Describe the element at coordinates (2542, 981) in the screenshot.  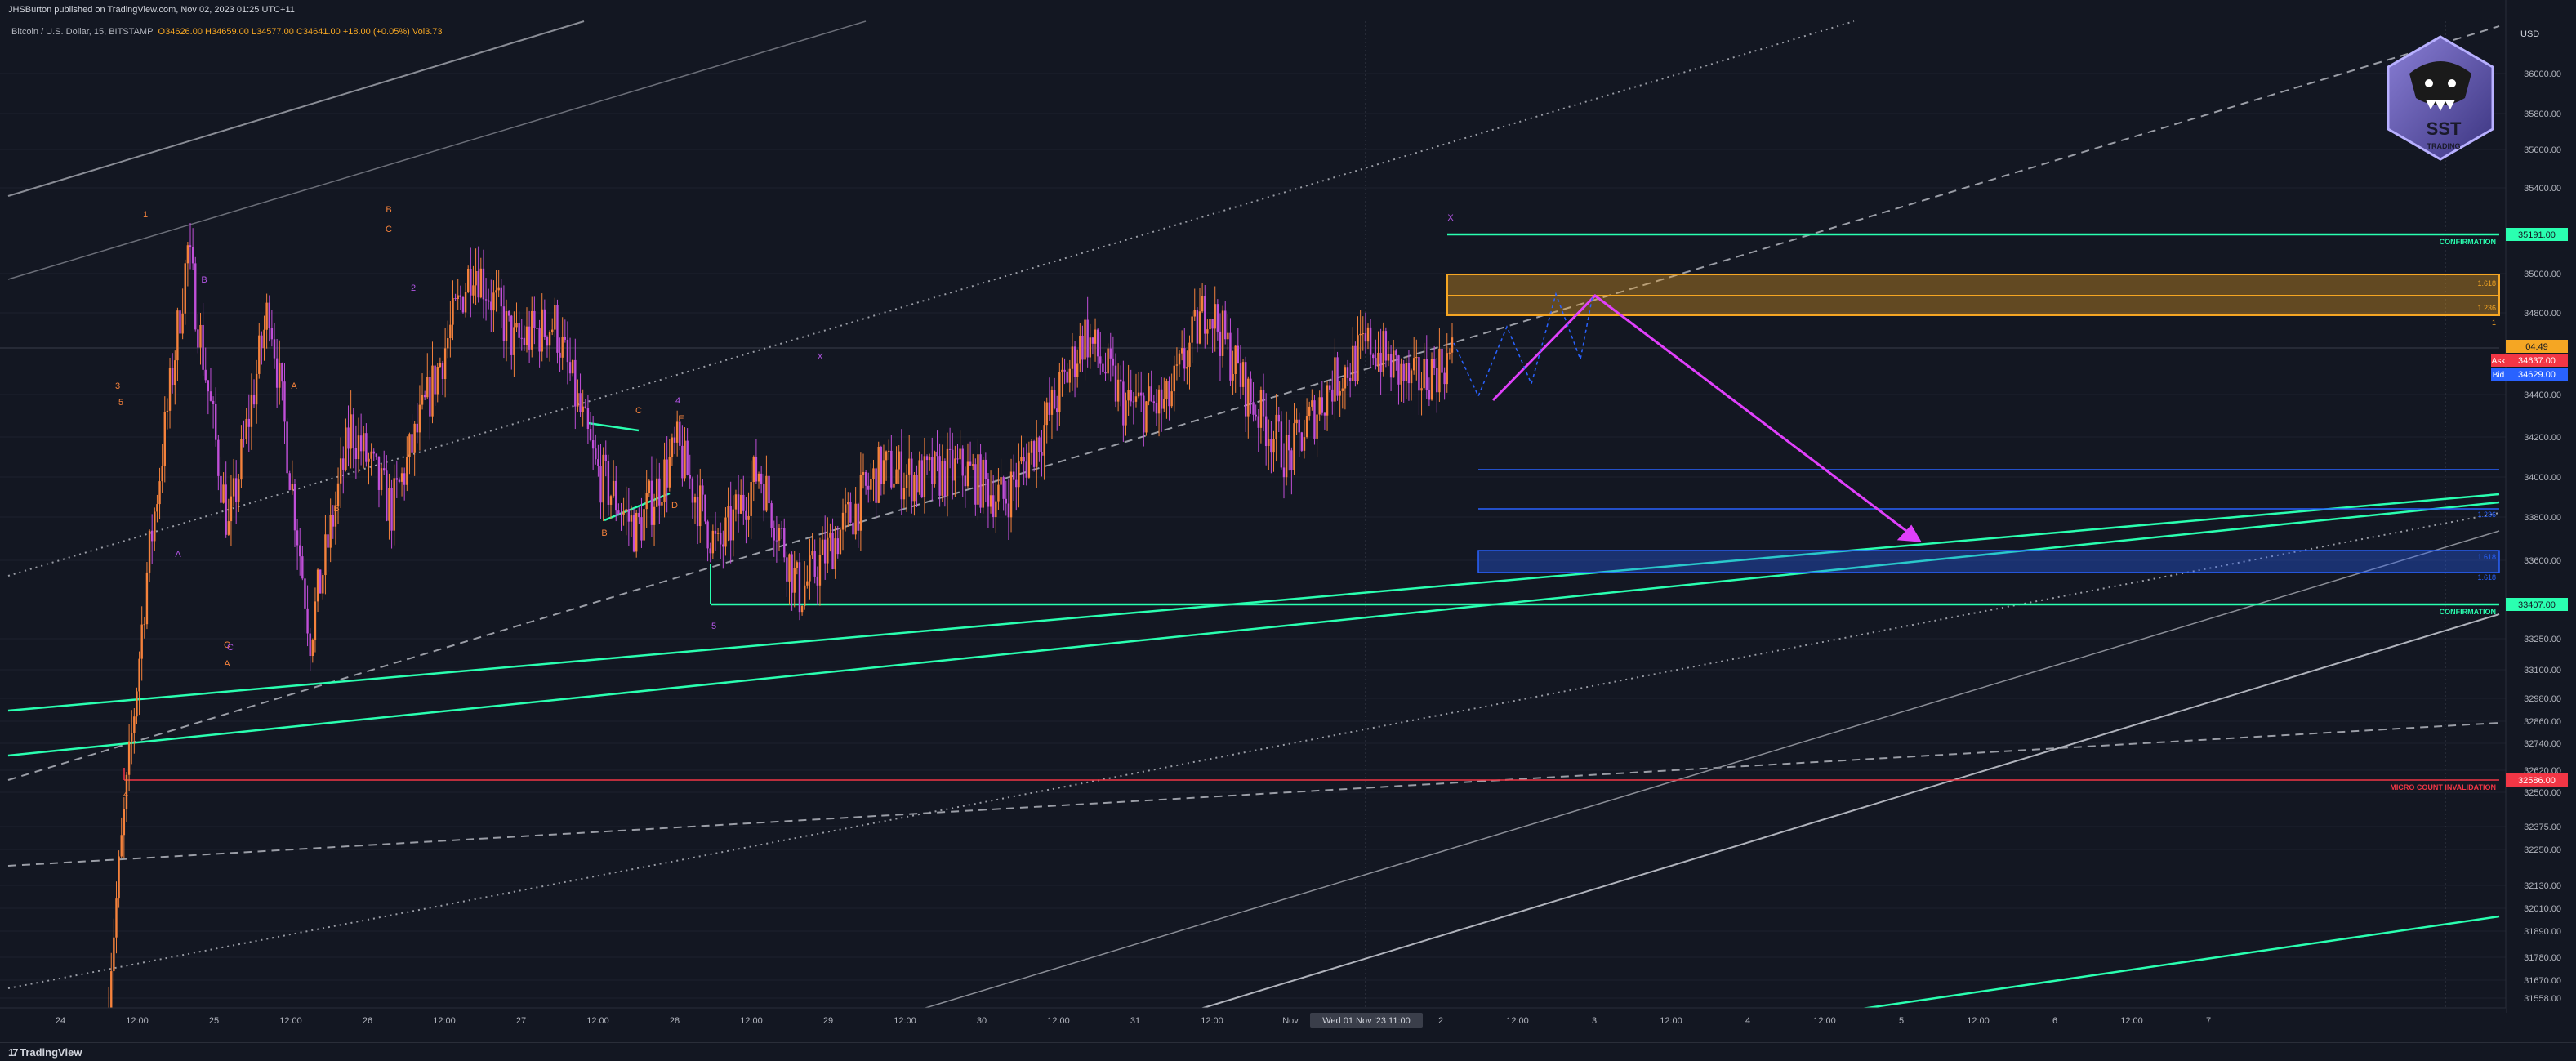
I see `price-tick-label: 31670.00` at that location.